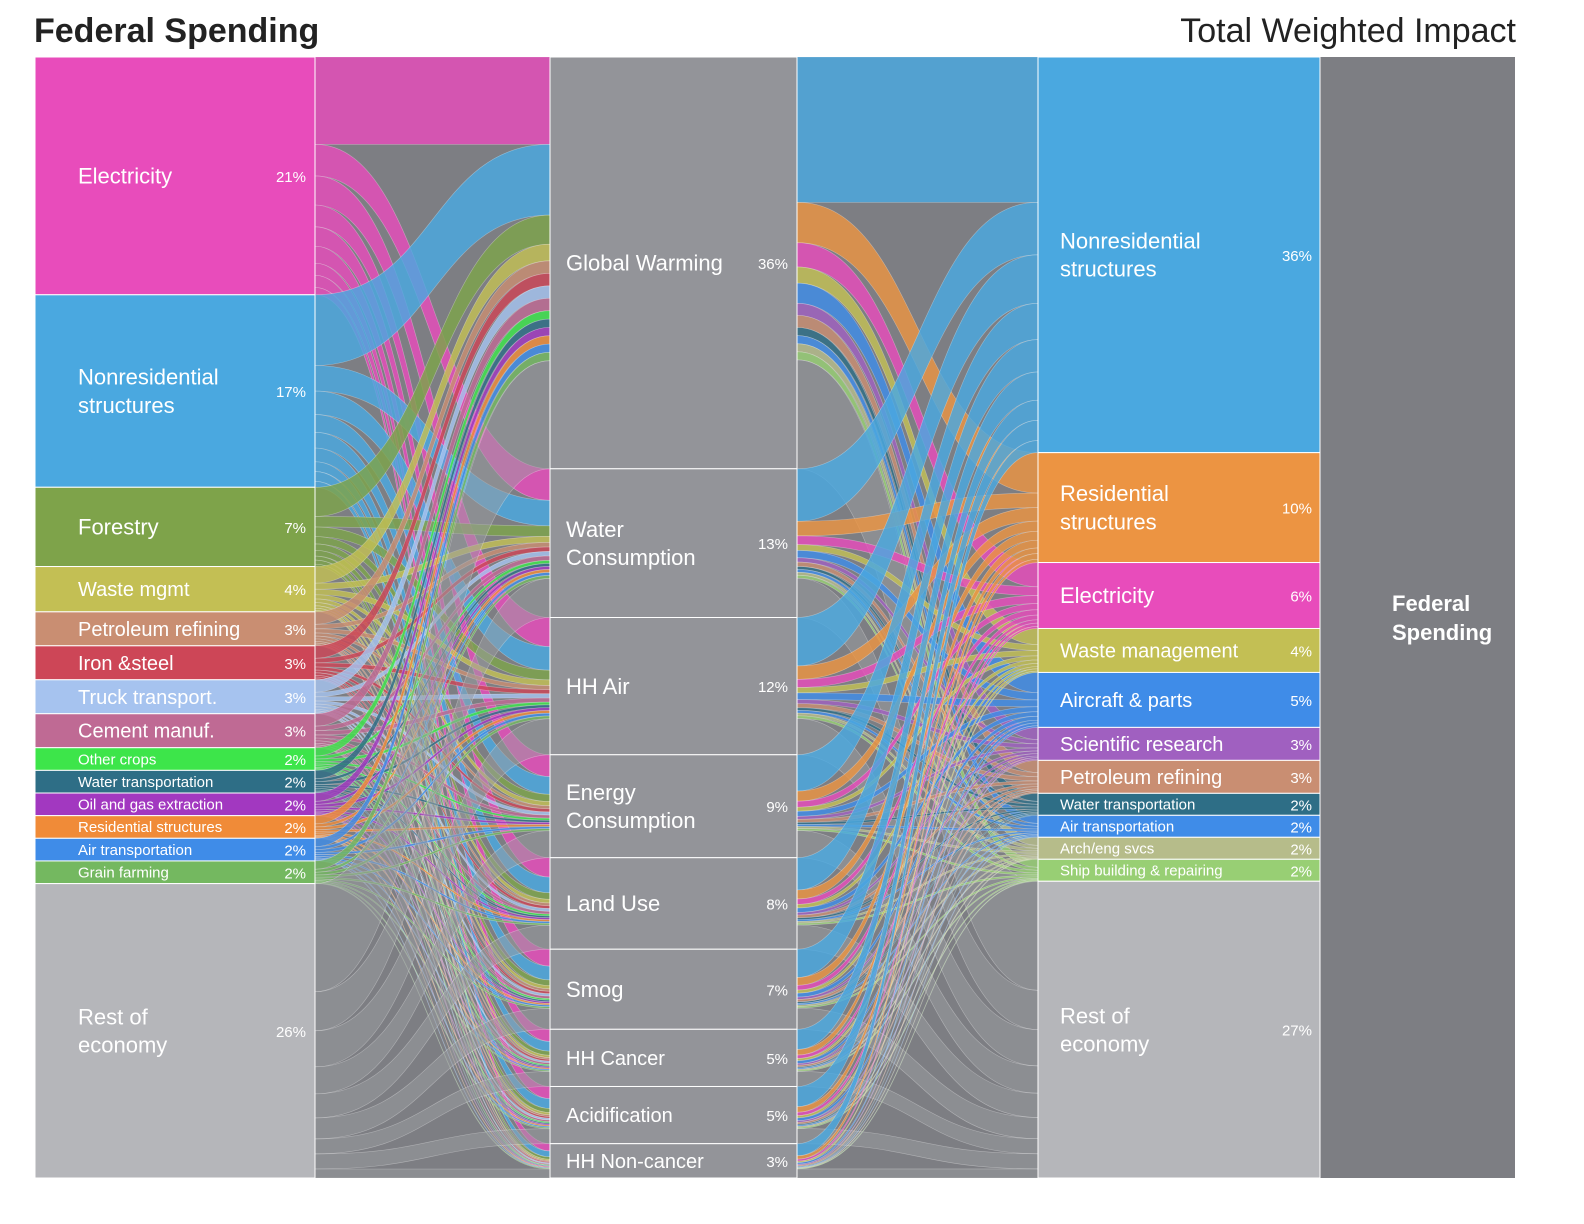  What do you see at coordinates (1301, 827) in the screenshot?
I see `final-pct-air-transportation: 2%` at bounding box center [1301, 827].